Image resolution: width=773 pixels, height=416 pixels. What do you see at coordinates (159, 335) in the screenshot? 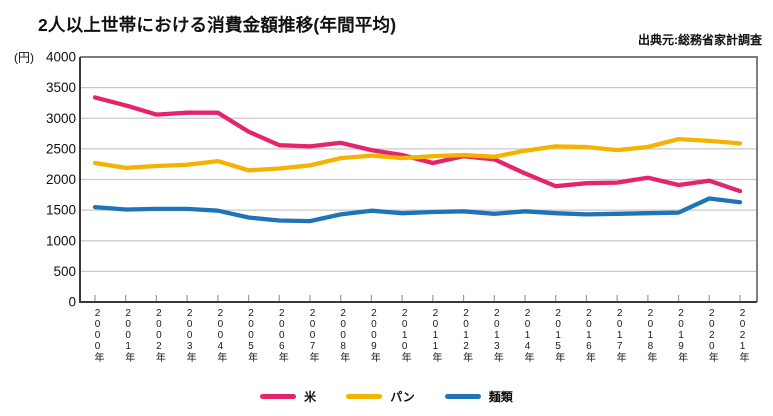
I see `x-tick-label: 2002年` at bounding box center [159, 335].